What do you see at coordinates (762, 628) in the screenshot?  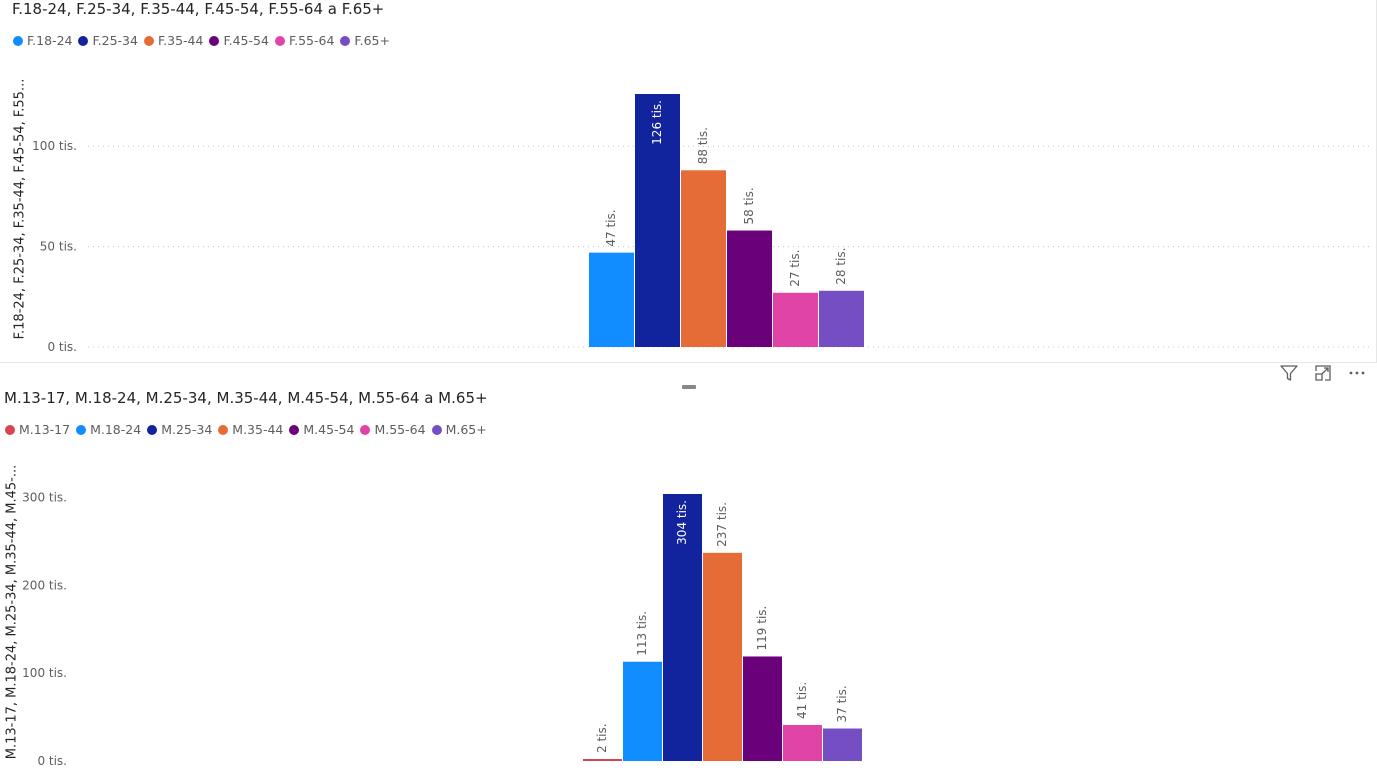 I see `data-label: 119 tis.` at bounding box center [762, 628].